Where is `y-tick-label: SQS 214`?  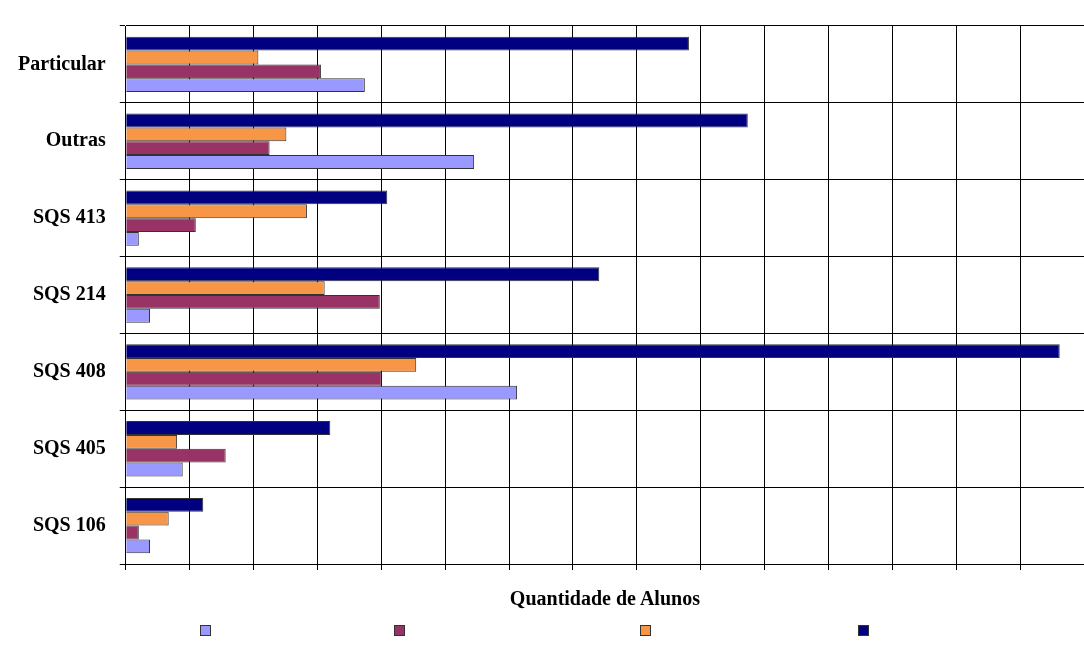
y-tick-label: SQS 214 is located at coordinates (69, 293).